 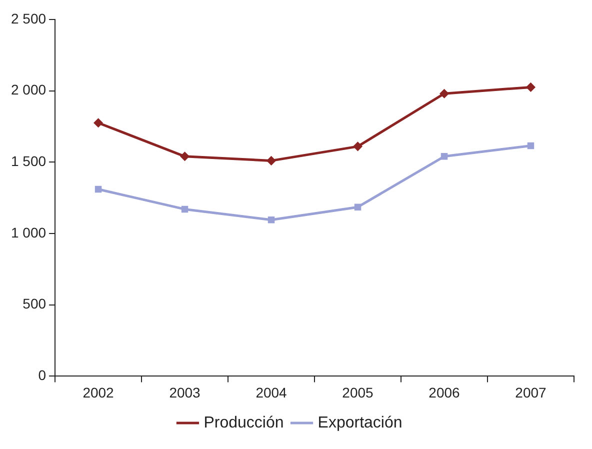 I want to click on y-tick-label: 2 000, so click(x=28, y=90).